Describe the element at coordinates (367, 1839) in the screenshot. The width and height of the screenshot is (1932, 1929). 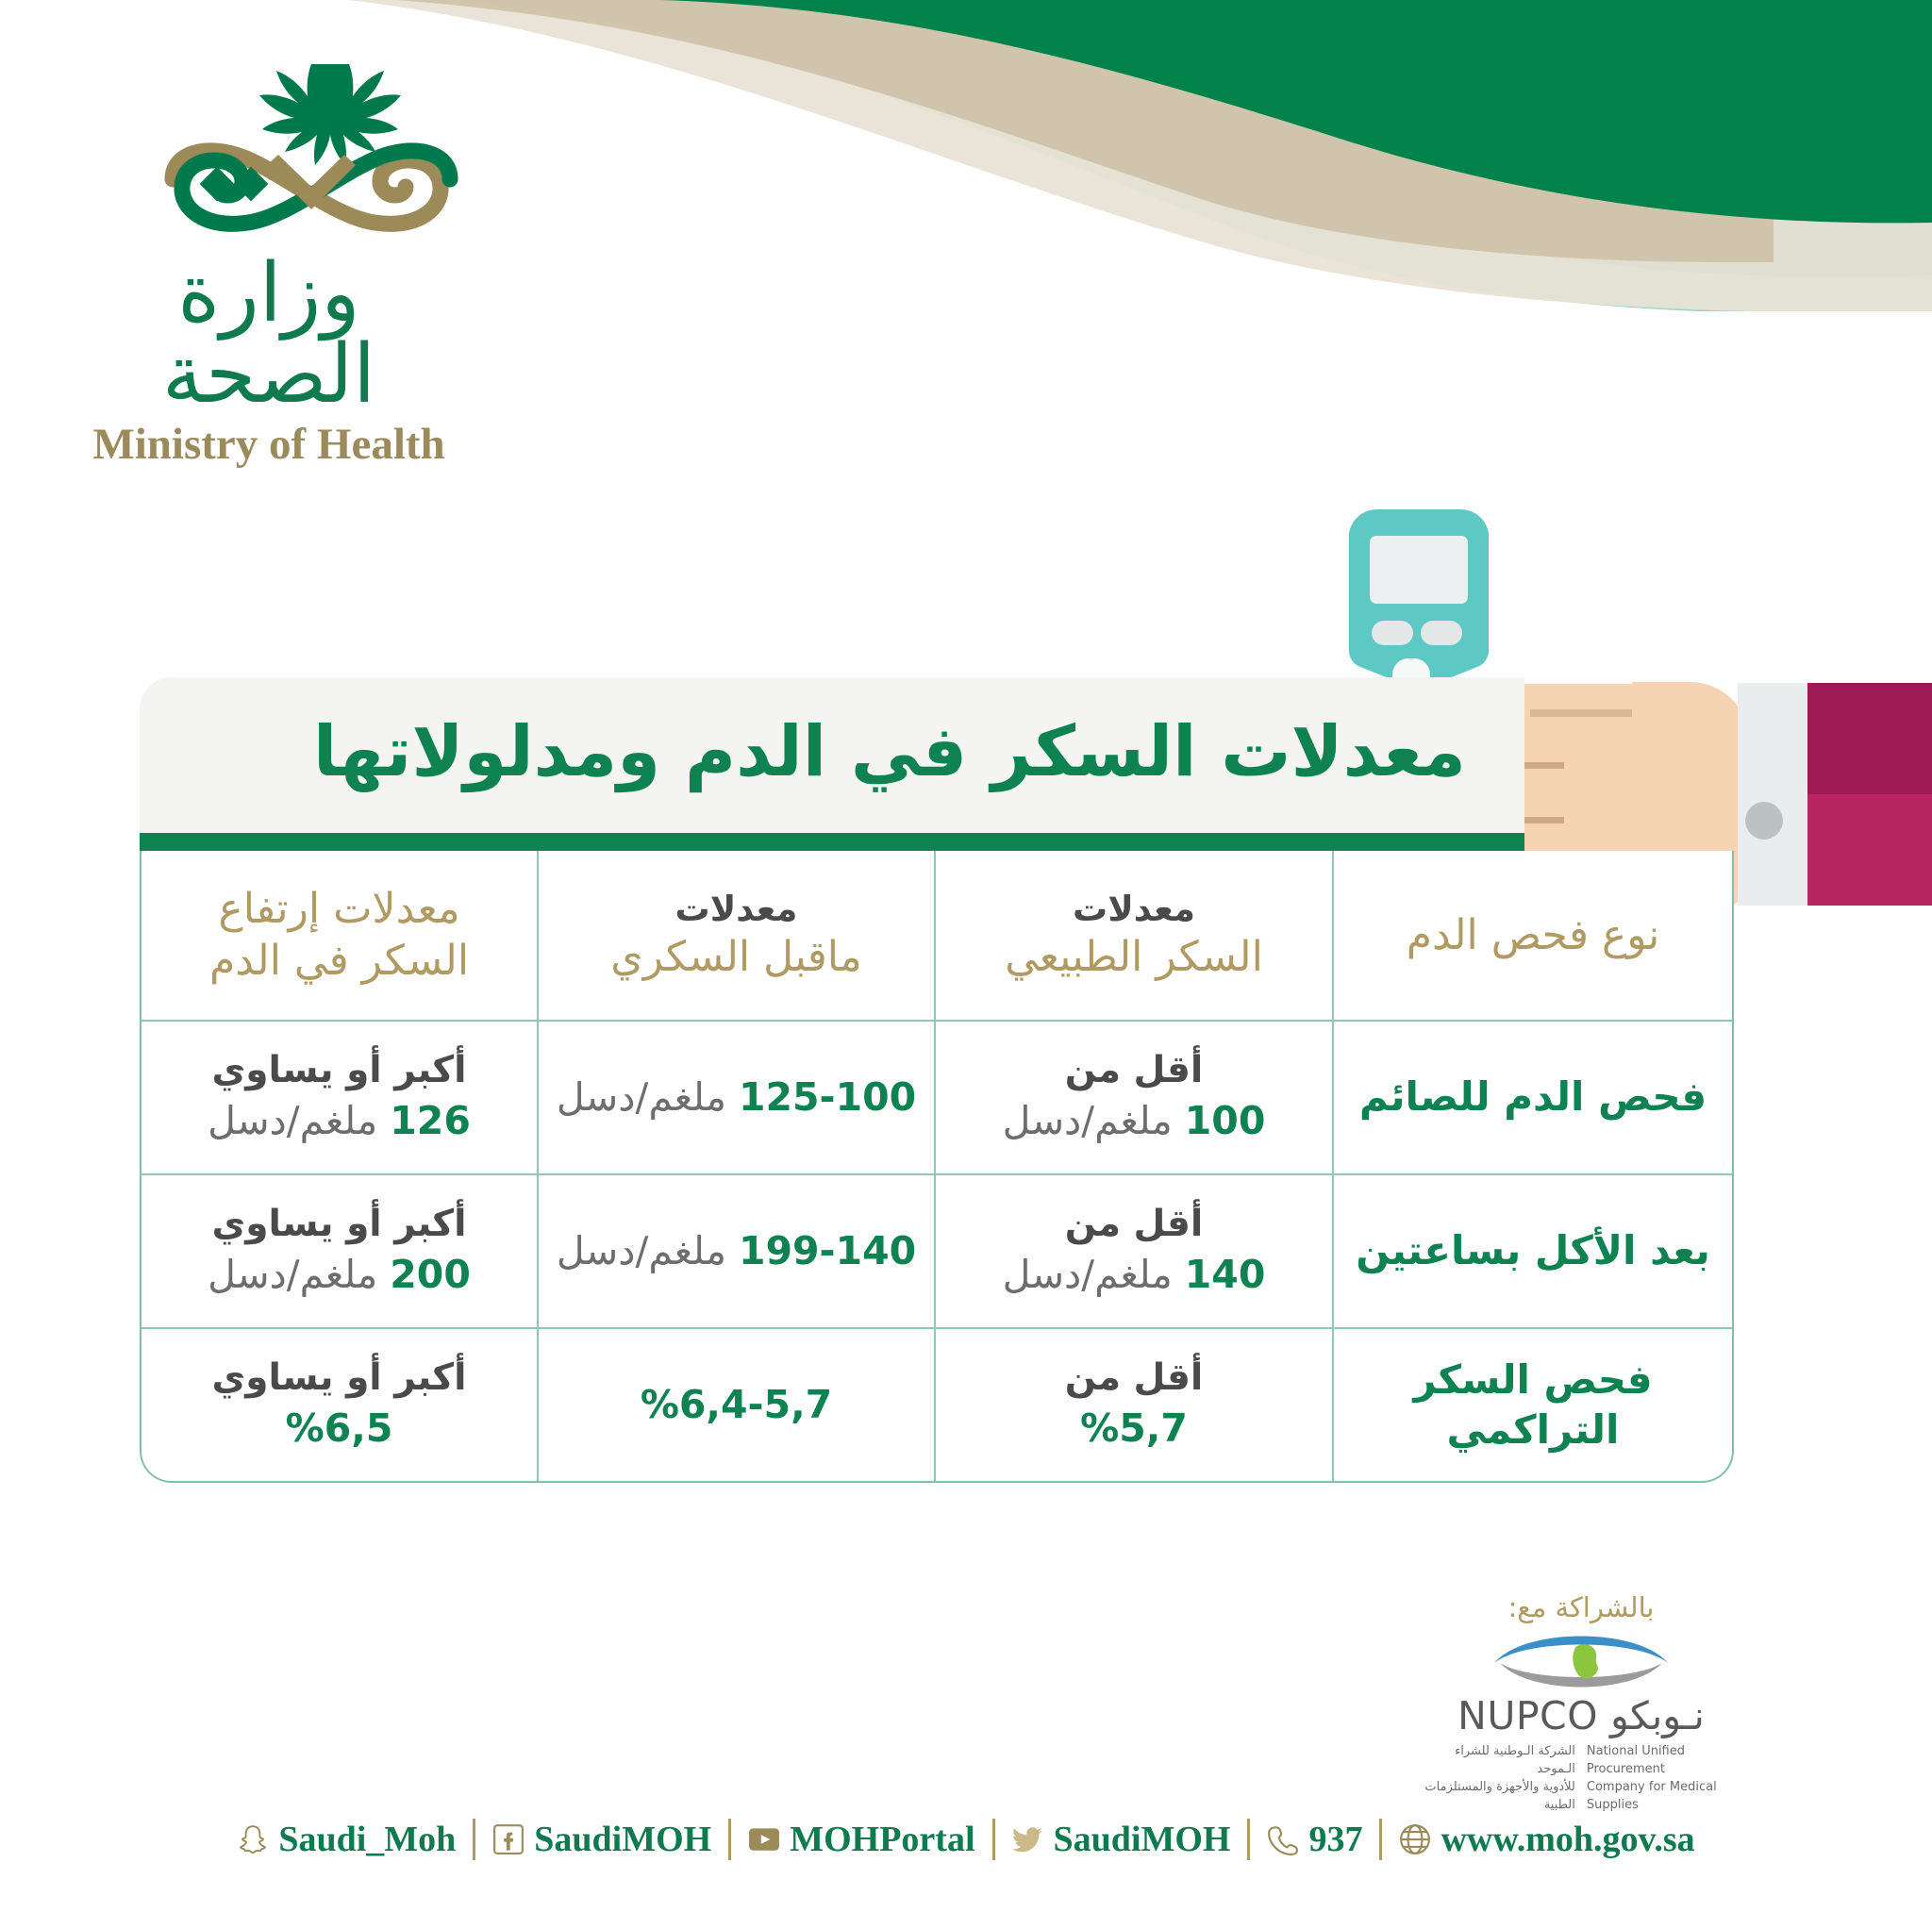
I see `footer-snapchat-label: Saudi_Moh` at that location.